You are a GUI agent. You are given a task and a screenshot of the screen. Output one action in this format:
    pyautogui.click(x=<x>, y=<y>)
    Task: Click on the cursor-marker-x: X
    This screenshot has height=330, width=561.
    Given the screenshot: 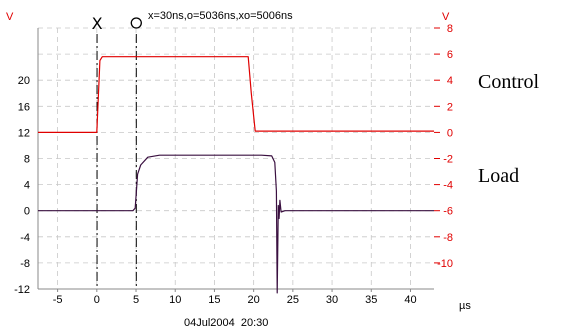 What is the action you would take?
    pyautogui.click(x=97, y=23)
    